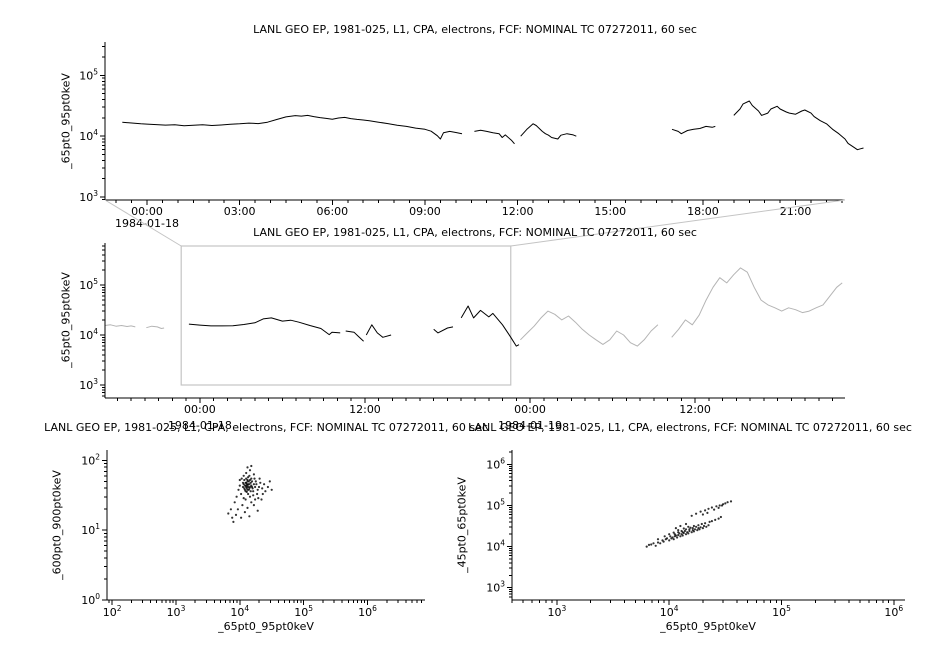  I want to click on svg-text: 09:00, so click(425, 211).